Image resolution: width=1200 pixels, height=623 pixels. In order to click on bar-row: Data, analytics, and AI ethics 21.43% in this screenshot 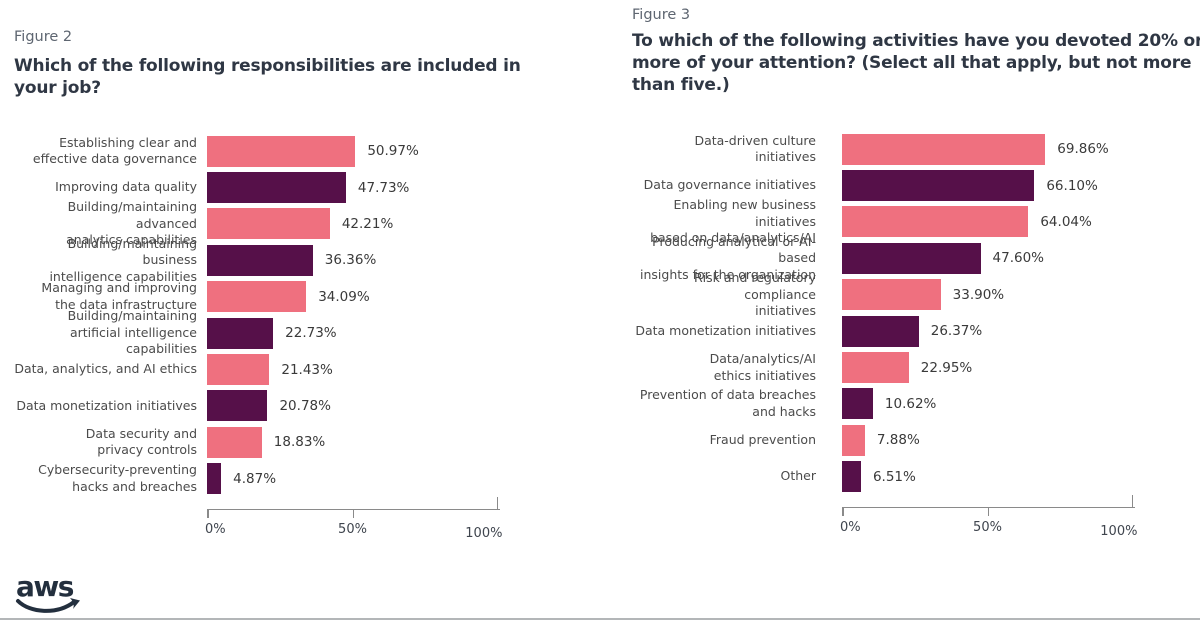, I will do `click(256, 369)`.